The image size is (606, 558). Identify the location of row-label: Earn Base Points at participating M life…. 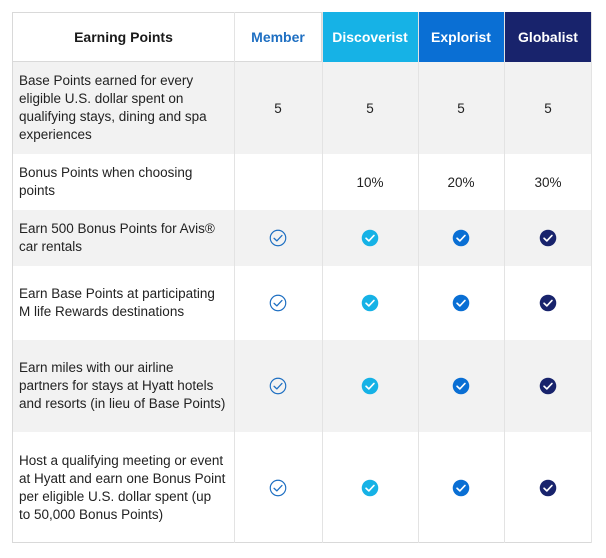
(117, 302).